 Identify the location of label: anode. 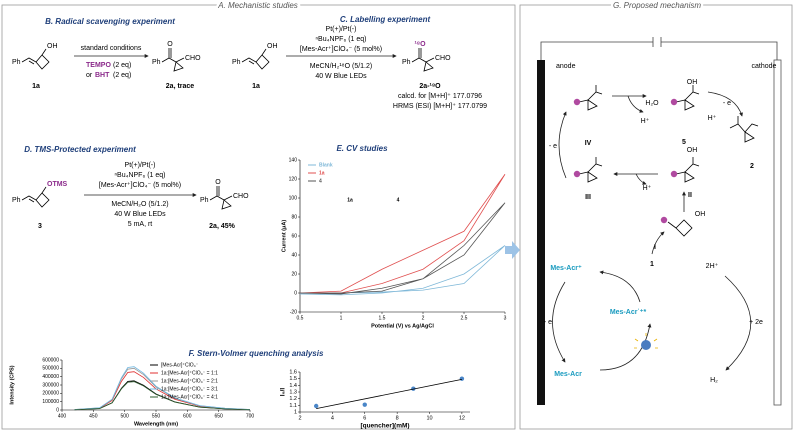
(566, 66).